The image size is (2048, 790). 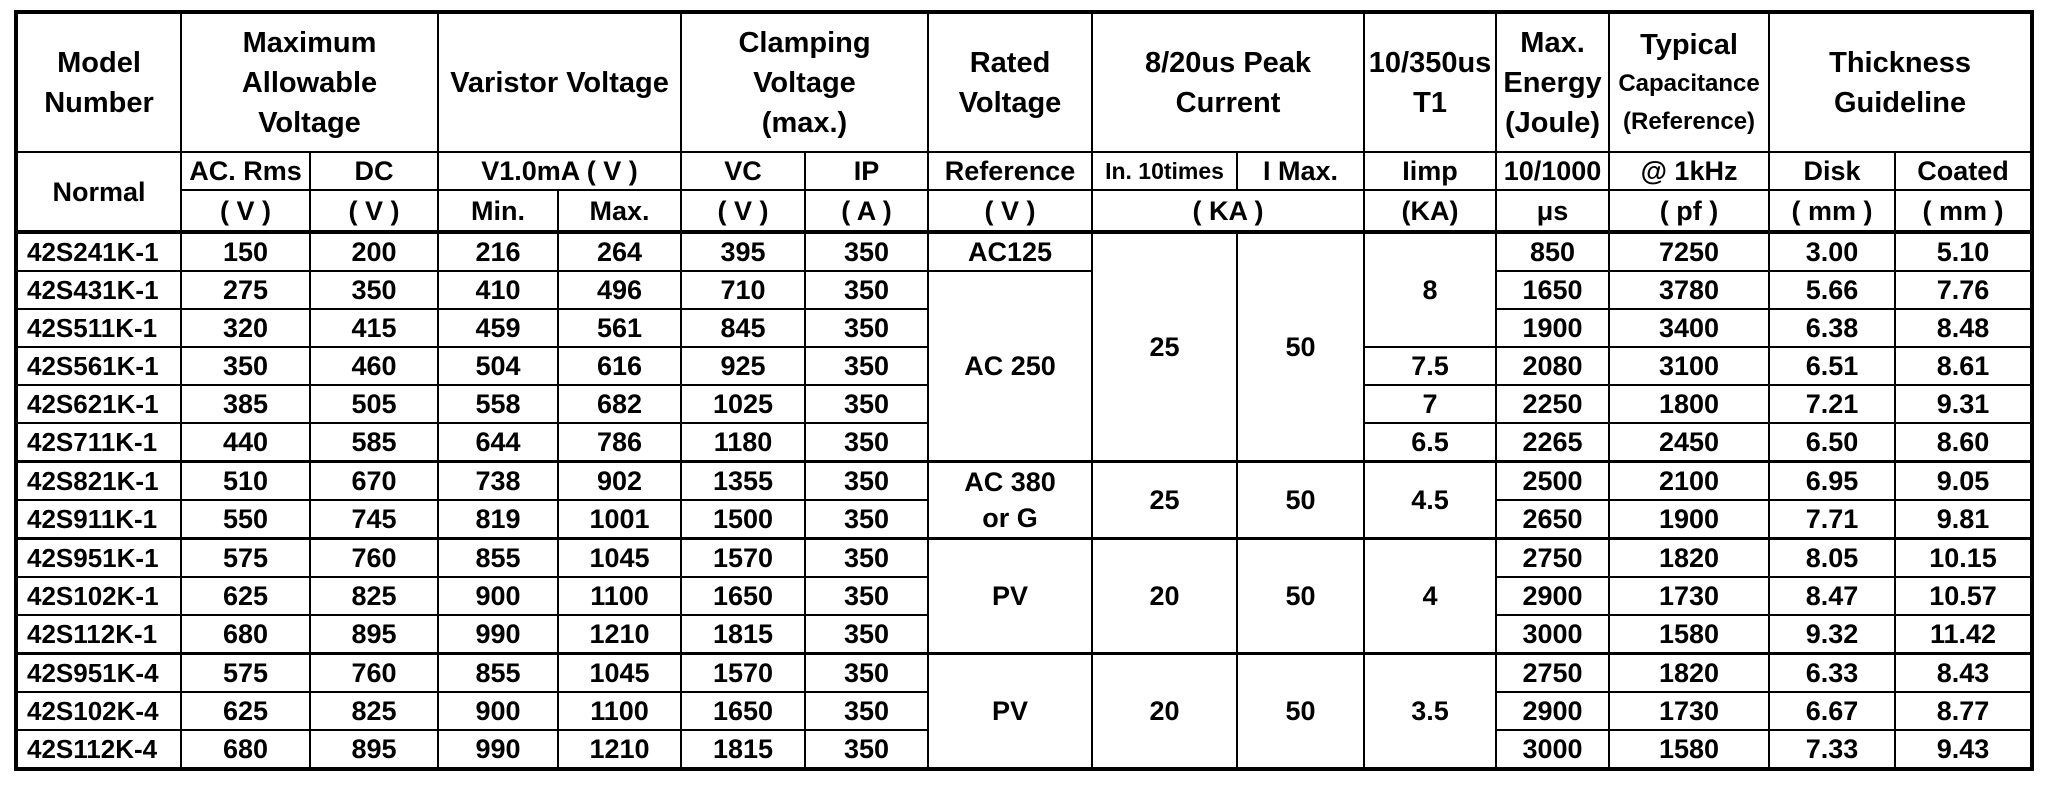 What do you see at coordinates (1689, 404) in the screenshot?
I see `value-cell: 1800` at bounding box center [1689, 404].